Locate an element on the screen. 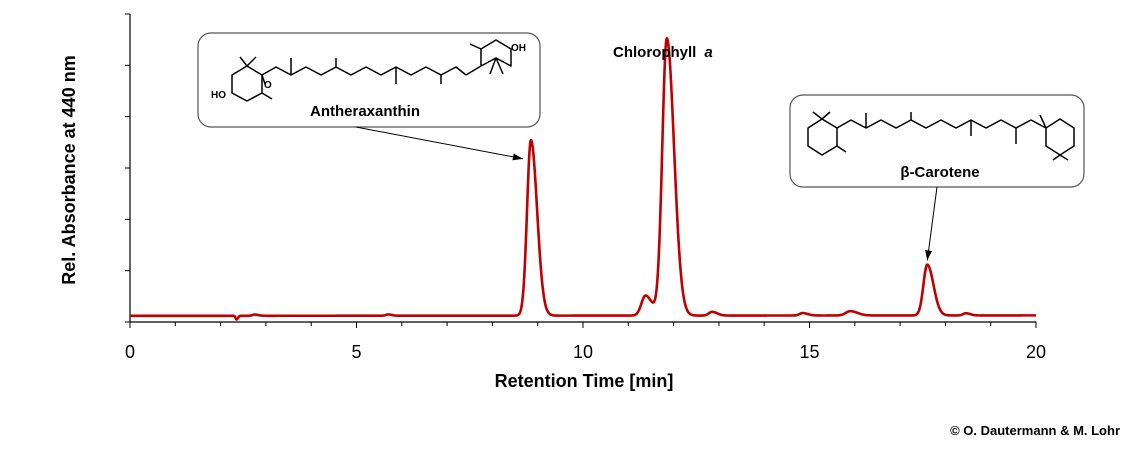 Image resolution: width=1134 pixels, height=454 pixels. x-axis-tick-labels: 0 5 10 15 20 is located at coordinates (585, 352).